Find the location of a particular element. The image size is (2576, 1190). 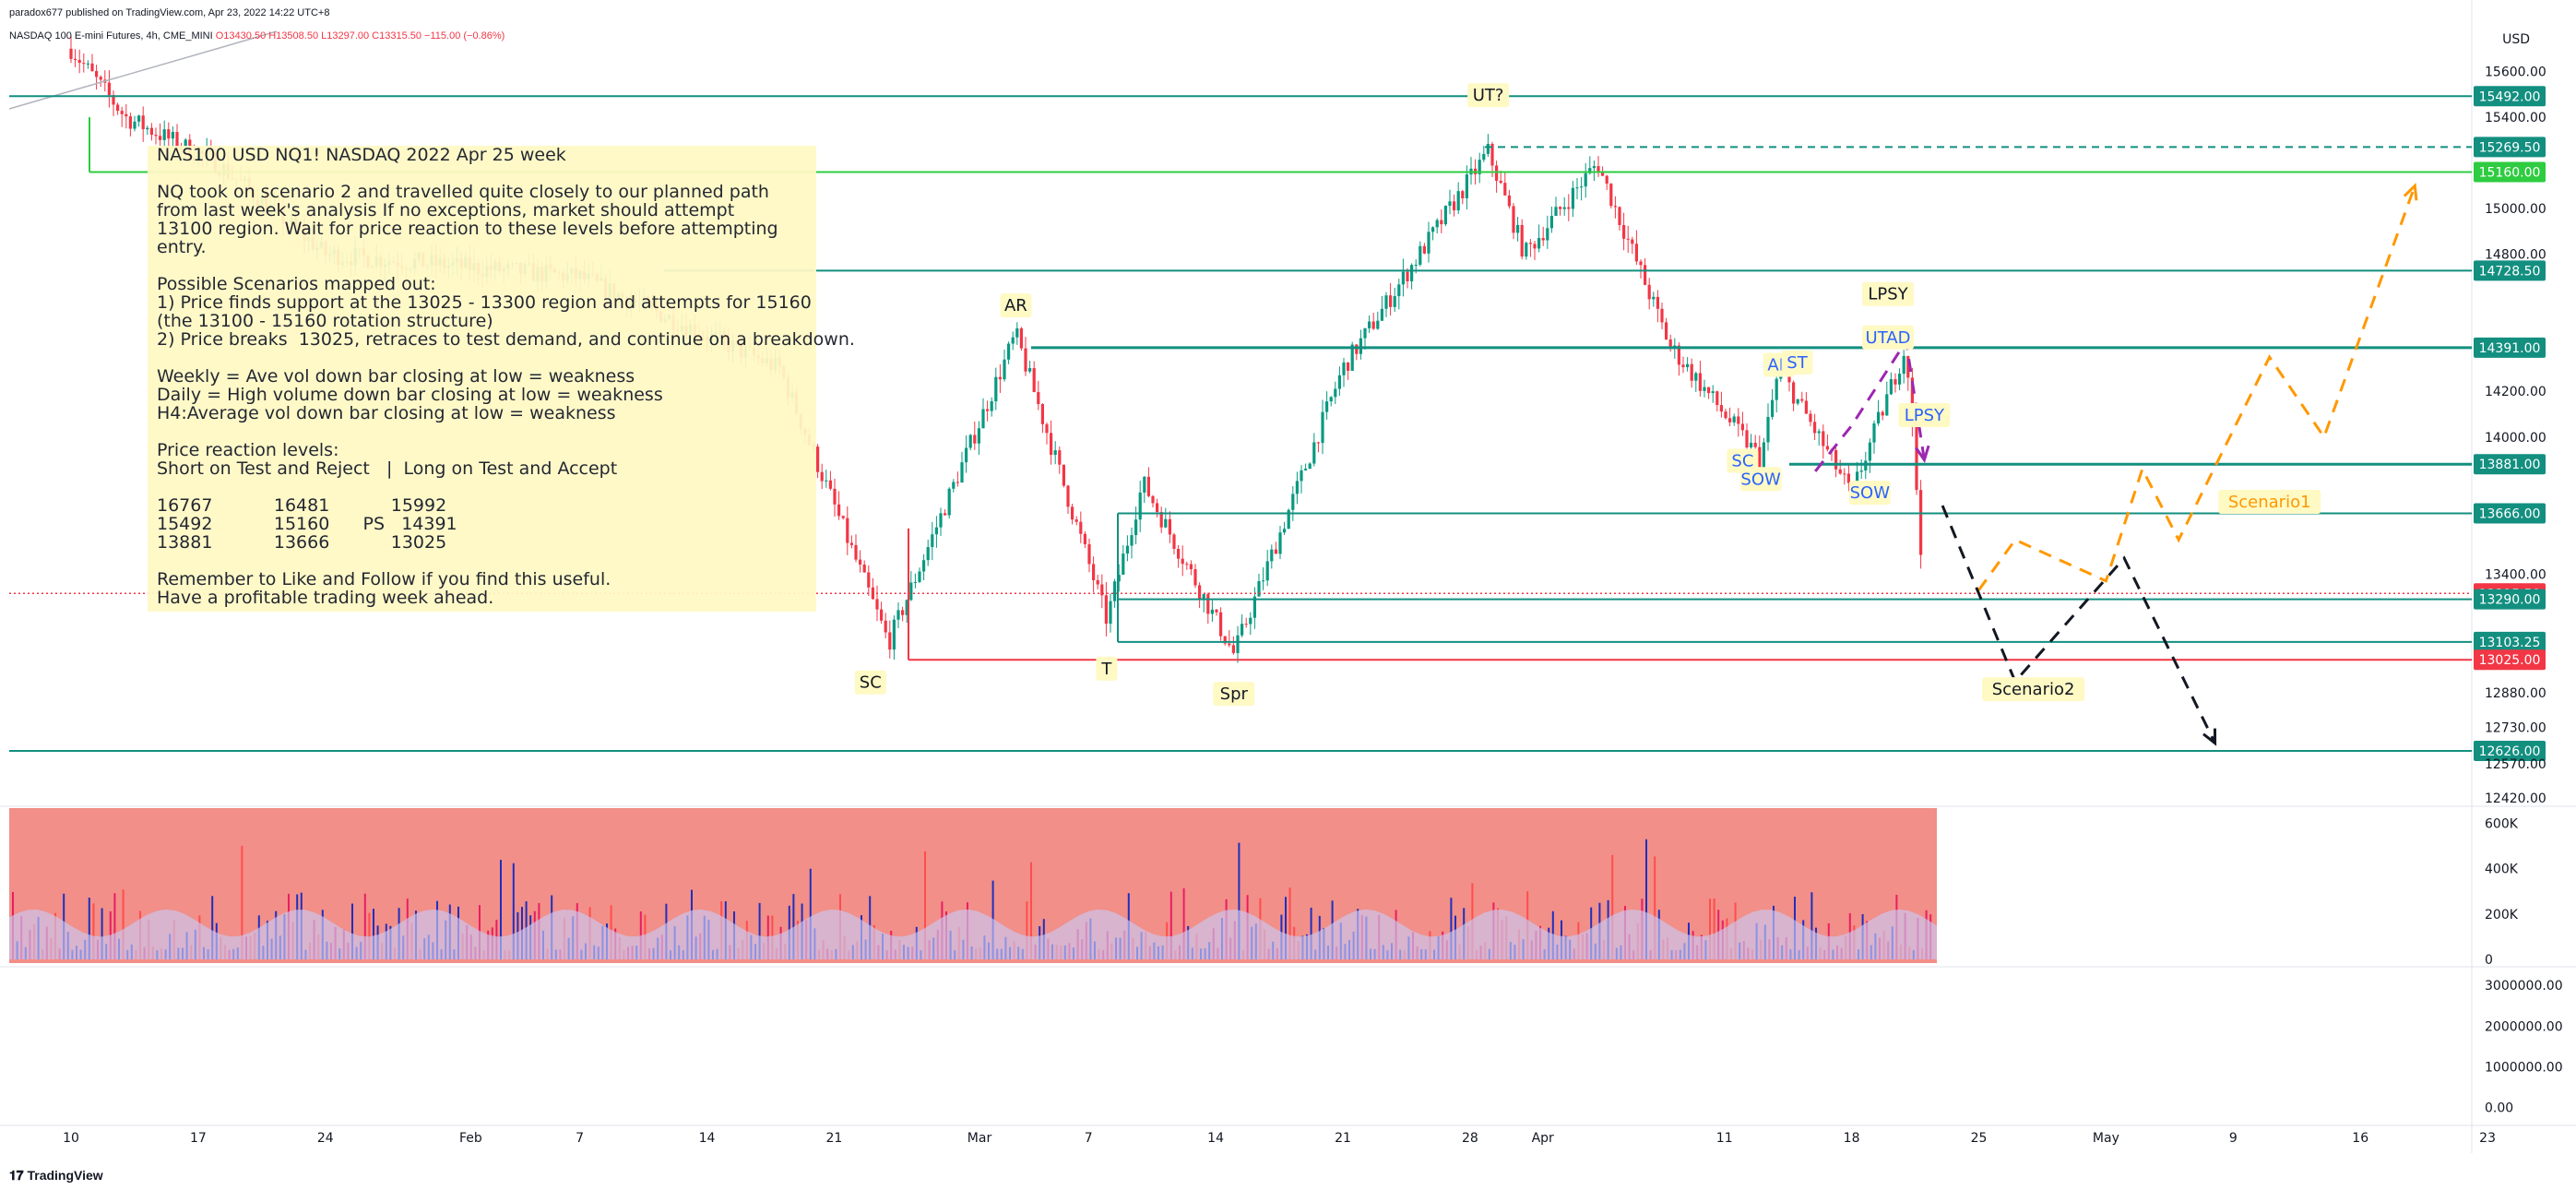

price-level-label: 12626.00 is located at coordinates (2510, 751).